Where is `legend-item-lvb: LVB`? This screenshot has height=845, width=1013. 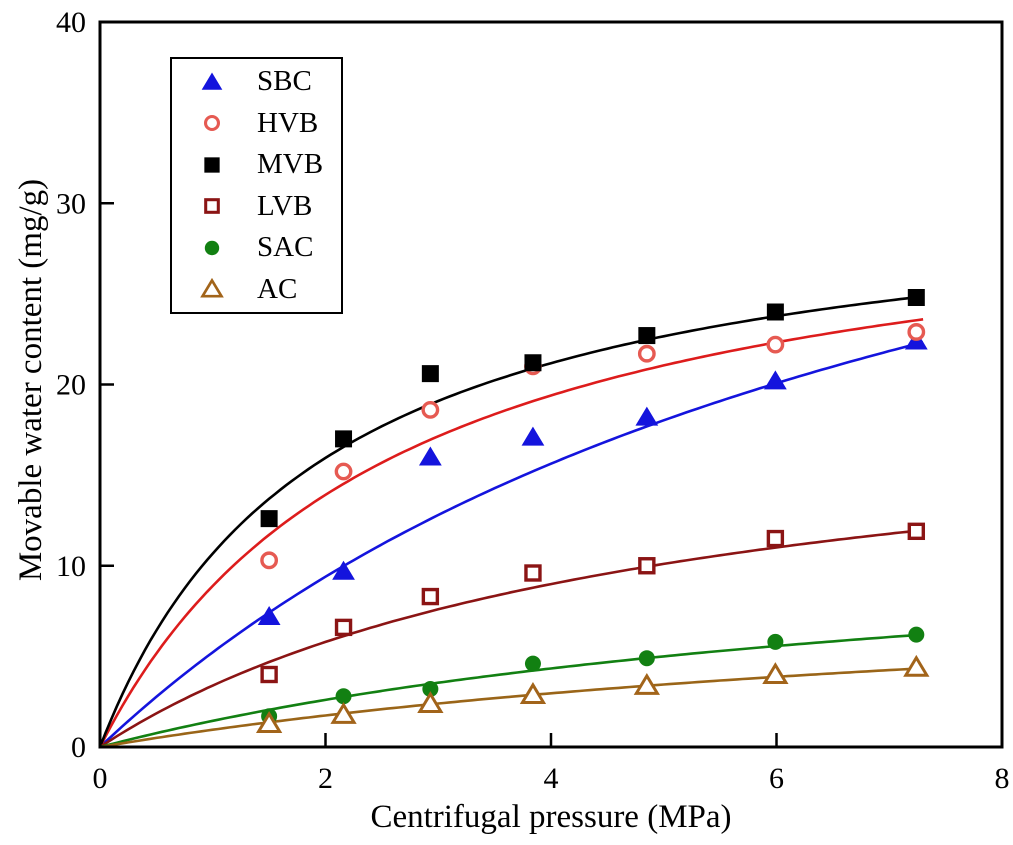 legend-item-lvb: LVB is located at coordinates (256, 206).